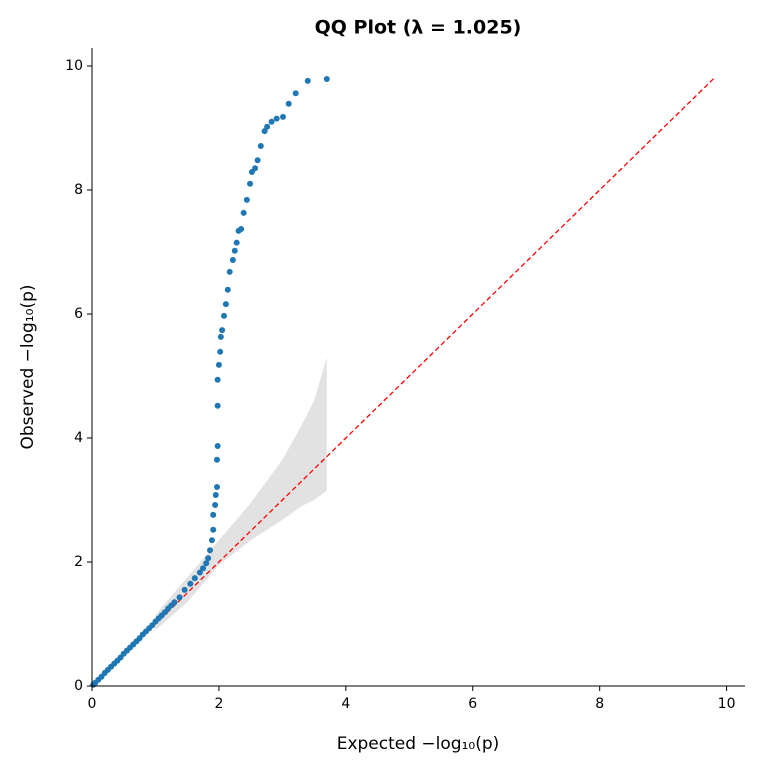 This screenshot has height=776, width=759. Describe the element at coordinates (218, 704) in the screenshot. I see `x-tick-label: 2` at that location.